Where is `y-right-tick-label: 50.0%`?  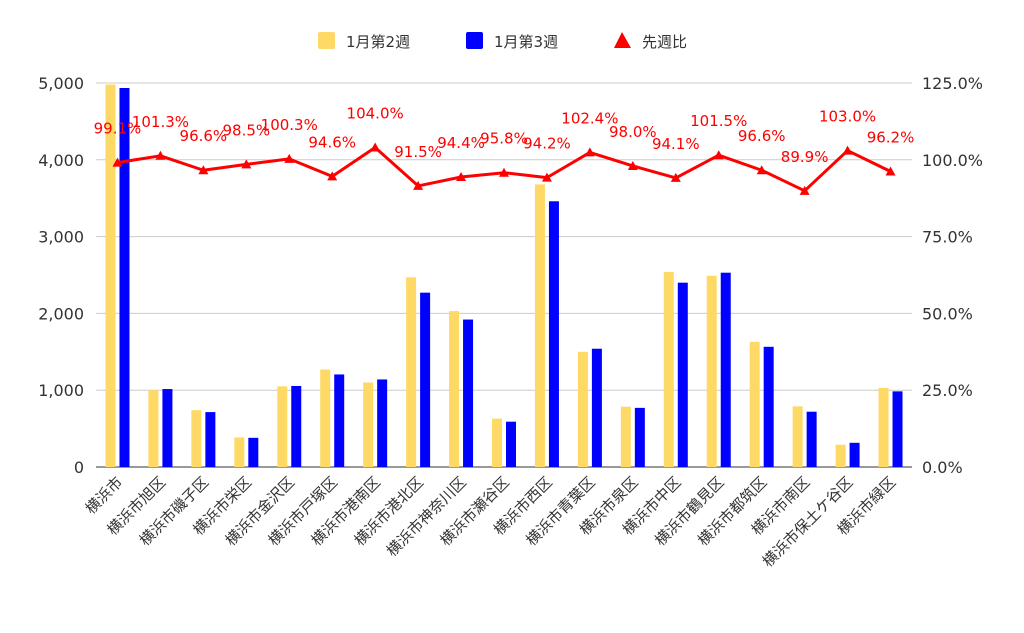
y-right-tick-label: 50.0% is located at coordinates (947, 313).